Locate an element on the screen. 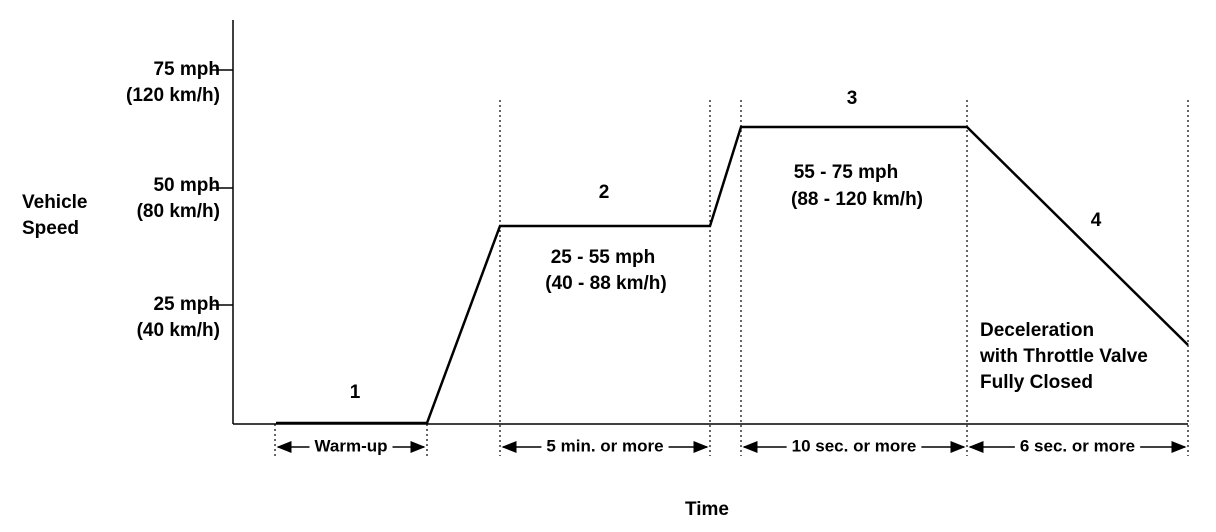 The height and width of the screenshot is (532, 1216). x-label: Time is located at coordinates (707, 509).